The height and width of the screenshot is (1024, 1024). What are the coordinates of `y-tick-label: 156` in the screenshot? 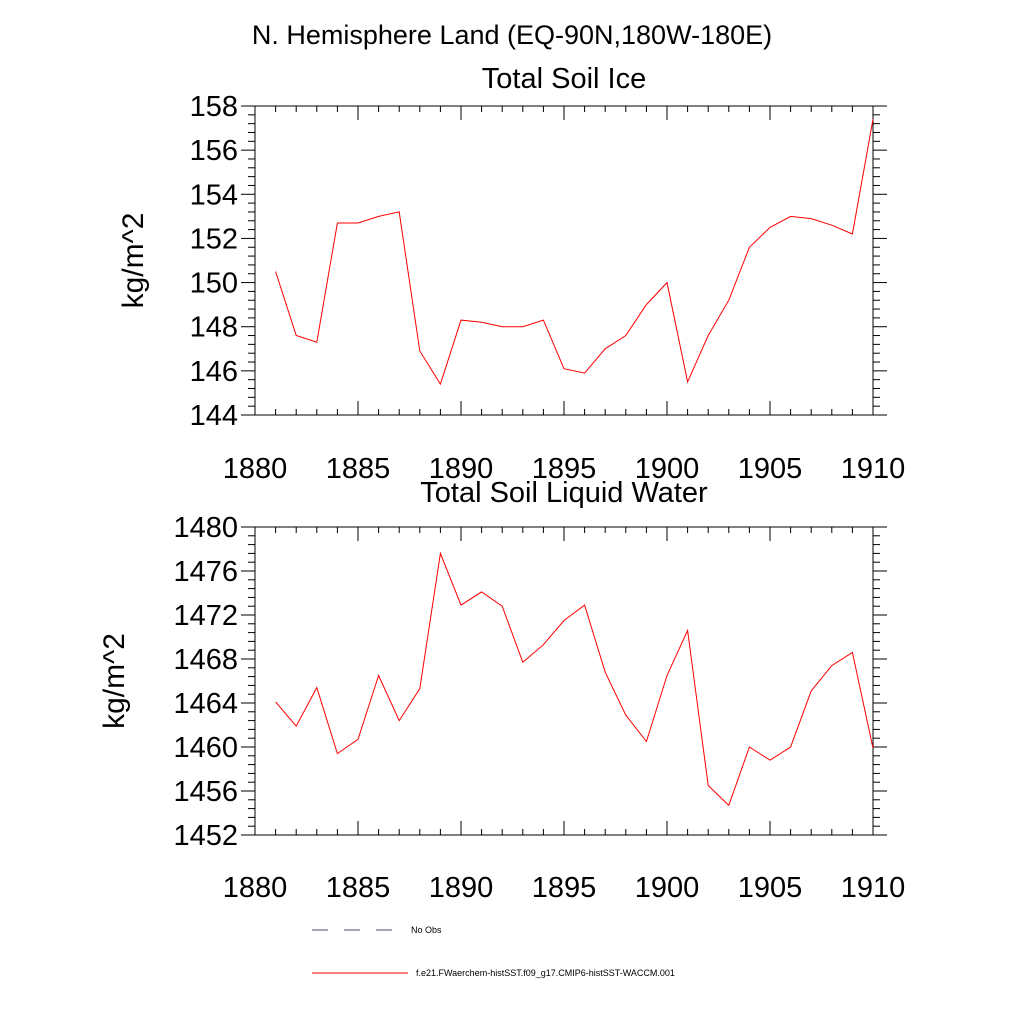 It's located at (214, 151).